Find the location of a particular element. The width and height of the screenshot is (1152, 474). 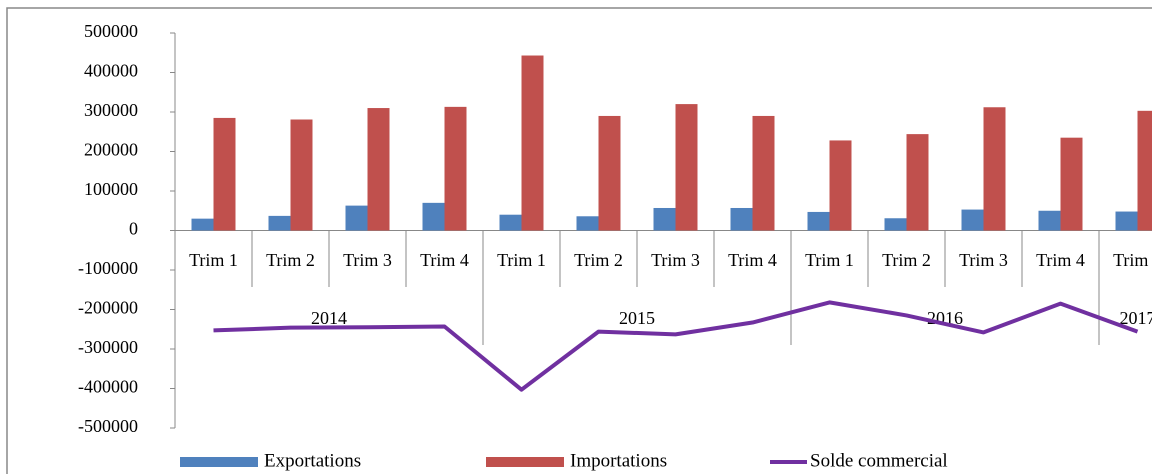

x-group-label: 2017 is located at coordinates (1136, 318).